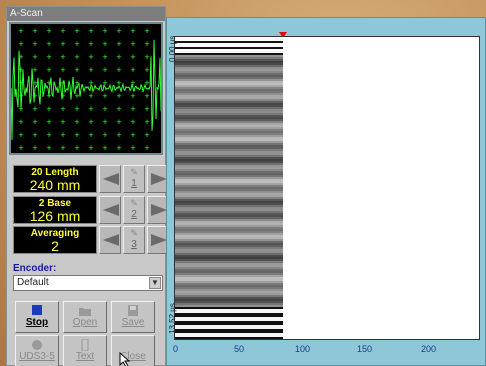 This screenshot has height=366, width=486. Describe the element at coordinates (283, 35) in the screenshot. I see `position-marker` at that location.